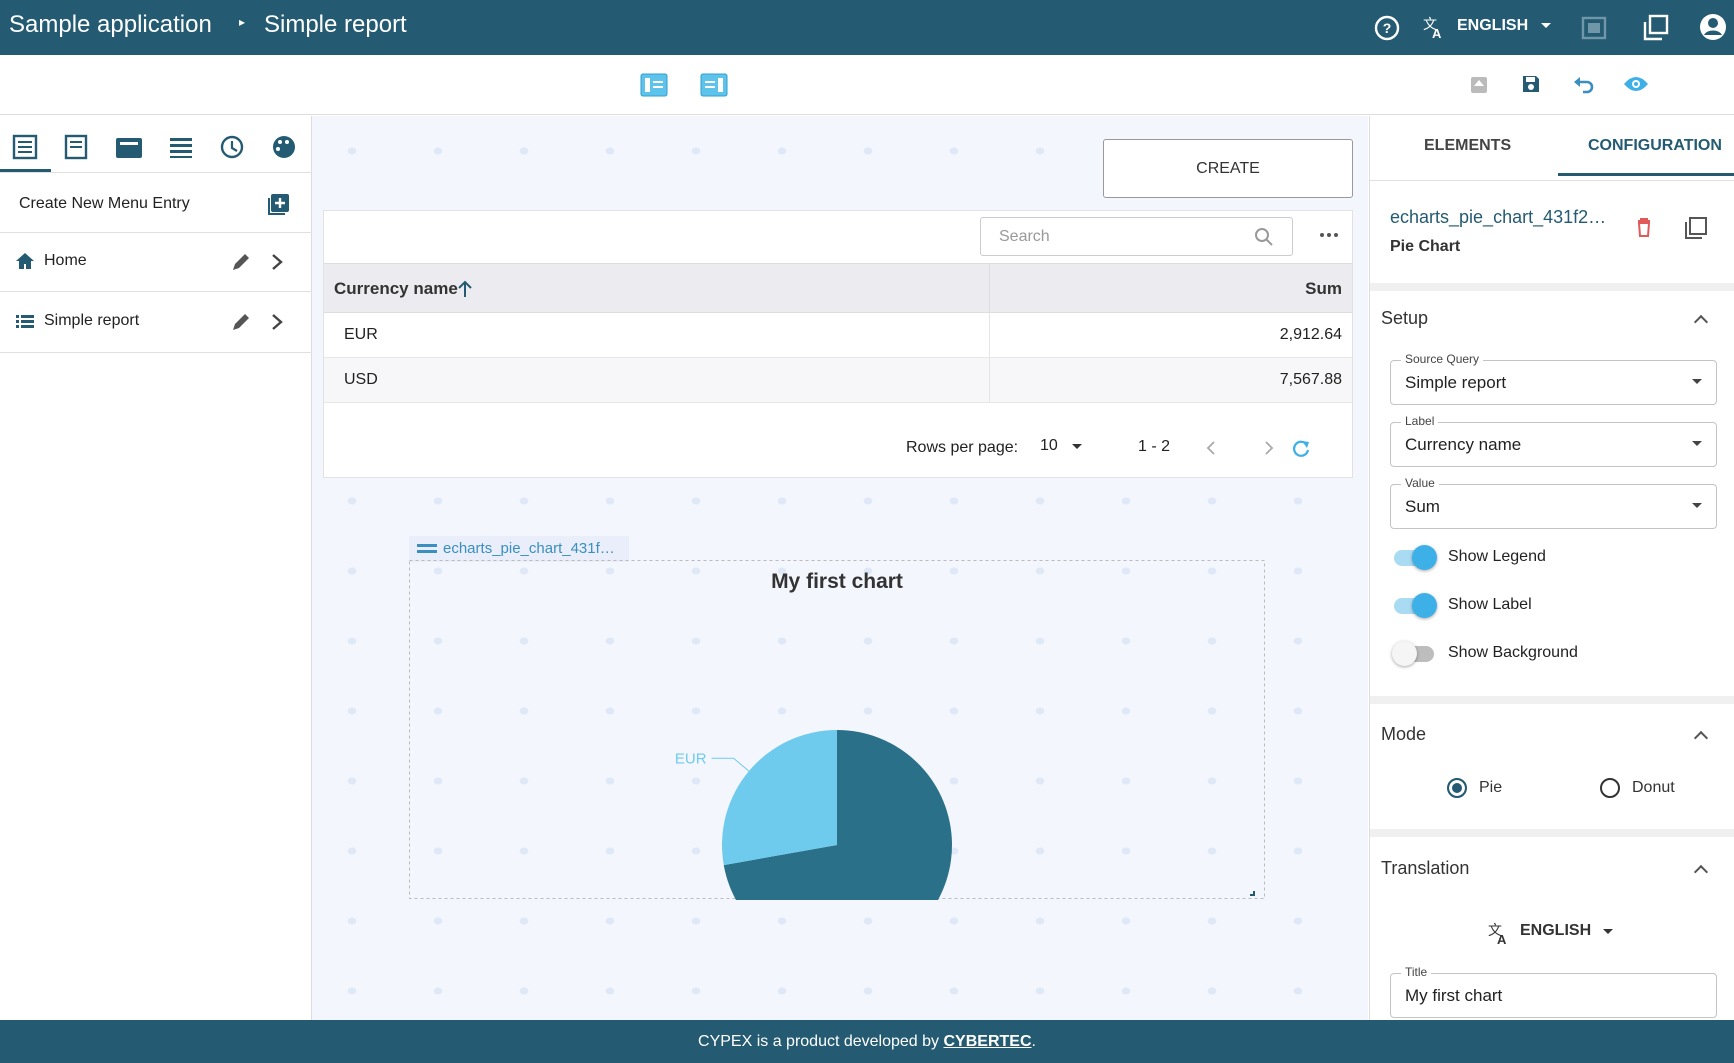 The height and width of the screenshot is (1063, 1734). What do you see at coordinates (65, 260) in the screenshot?
I see `menu-item: Home` at bounding box center [65, 260].